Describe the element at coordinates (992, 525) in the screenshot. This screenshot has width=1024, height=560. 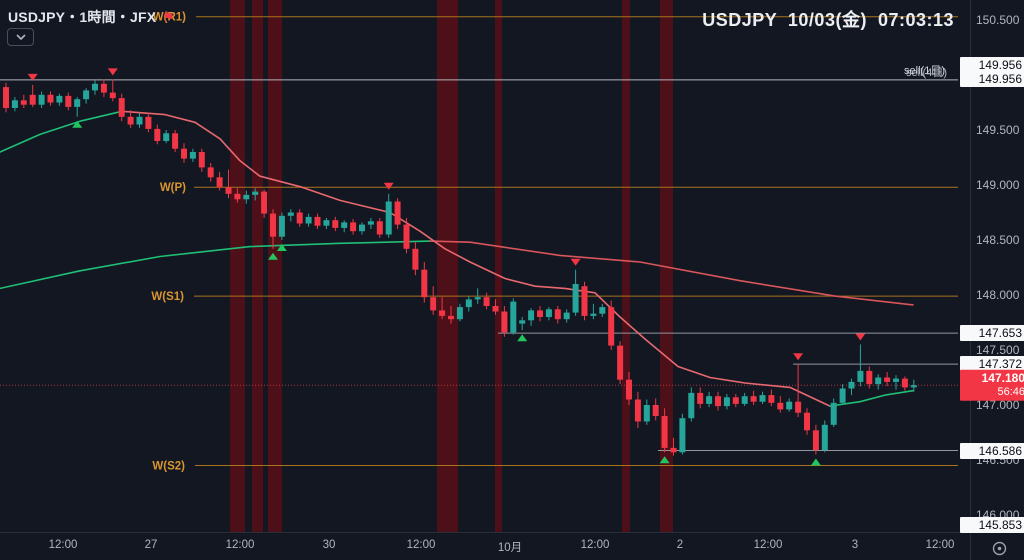
I see `price-level-badge: 145.853` at that location.